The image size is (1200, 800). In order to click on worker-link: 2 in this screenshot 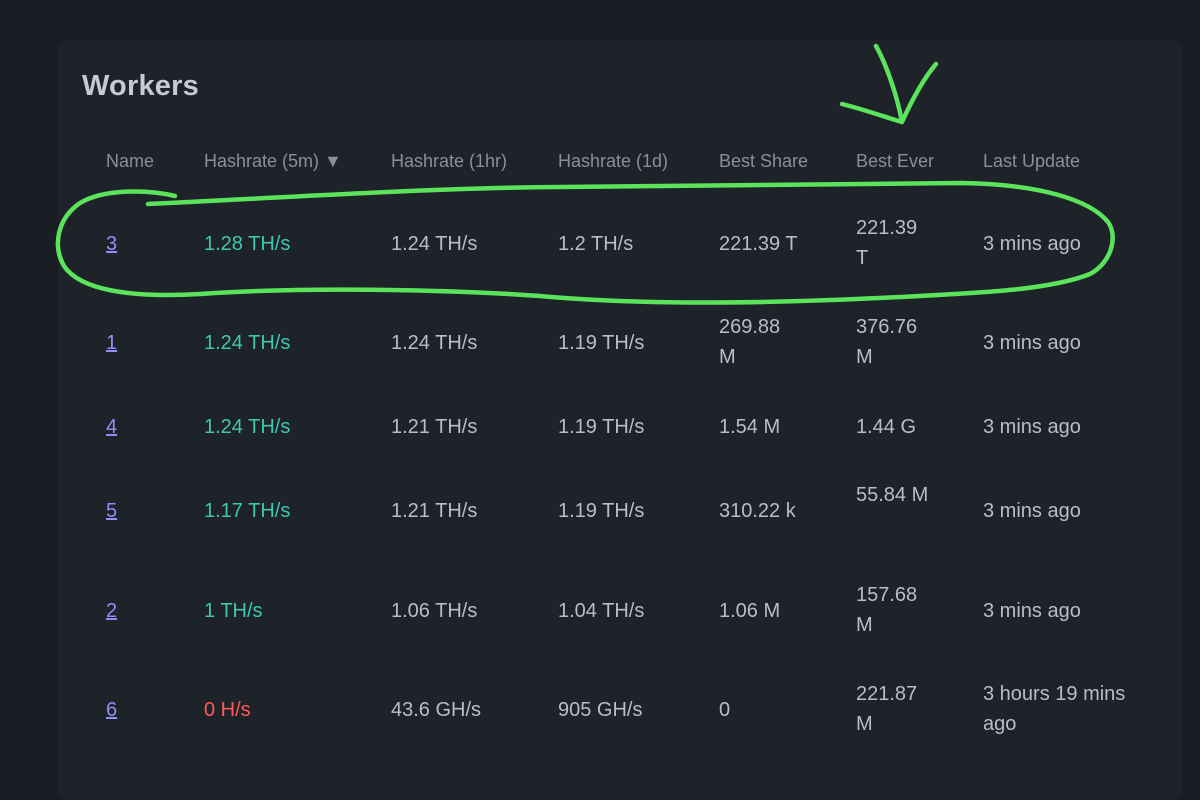, I will do `click(112, 611)`.